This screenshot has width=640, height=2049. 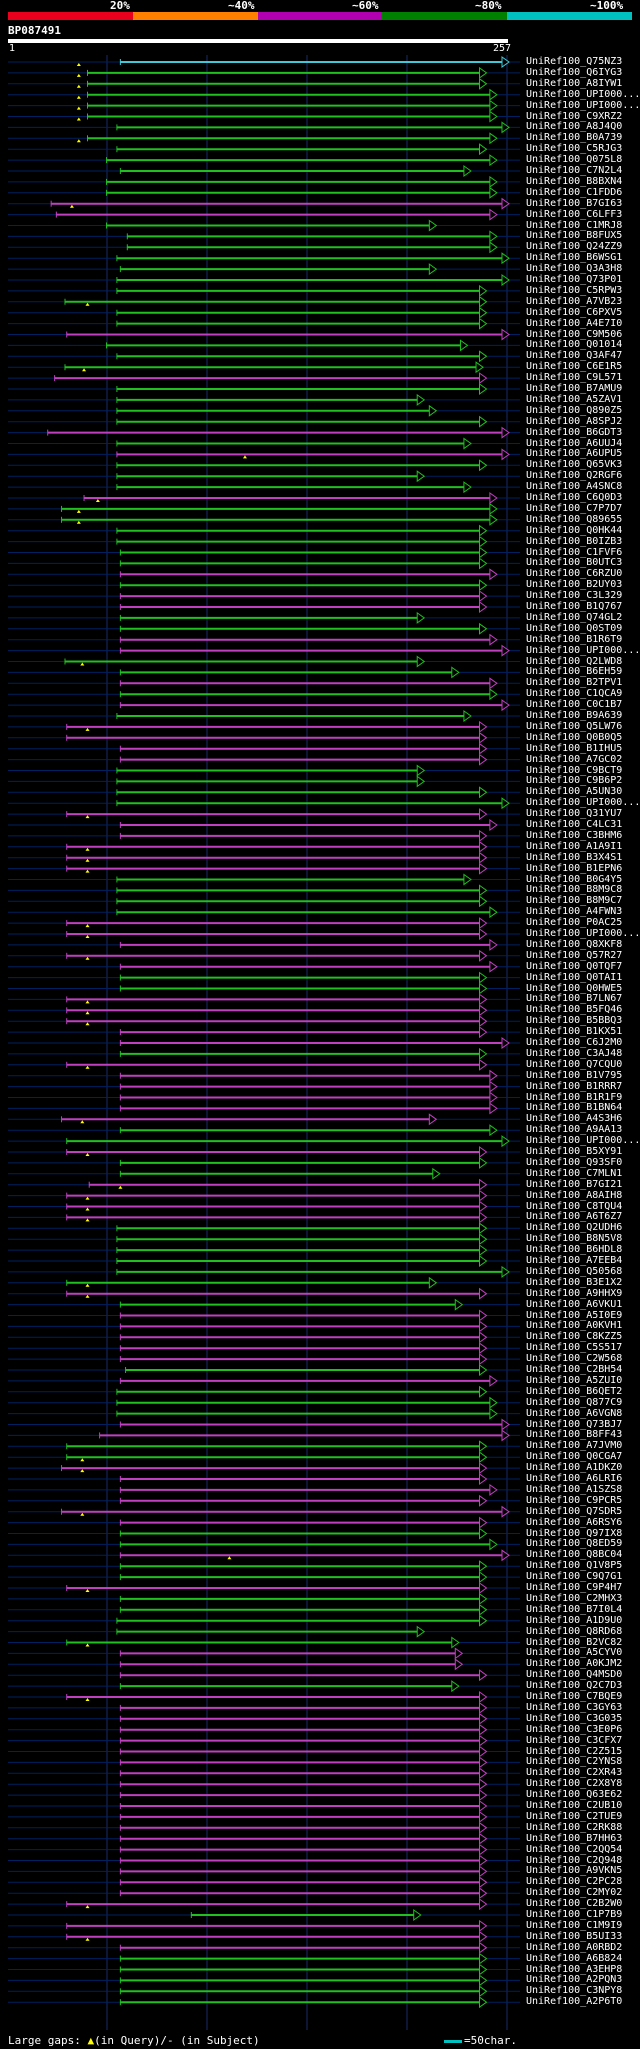 What do you see at coordinates (574, 879) in the screenshot?
I see `hit-label: UniRef100_B0G4Y5` at bounding box center [574, 879].